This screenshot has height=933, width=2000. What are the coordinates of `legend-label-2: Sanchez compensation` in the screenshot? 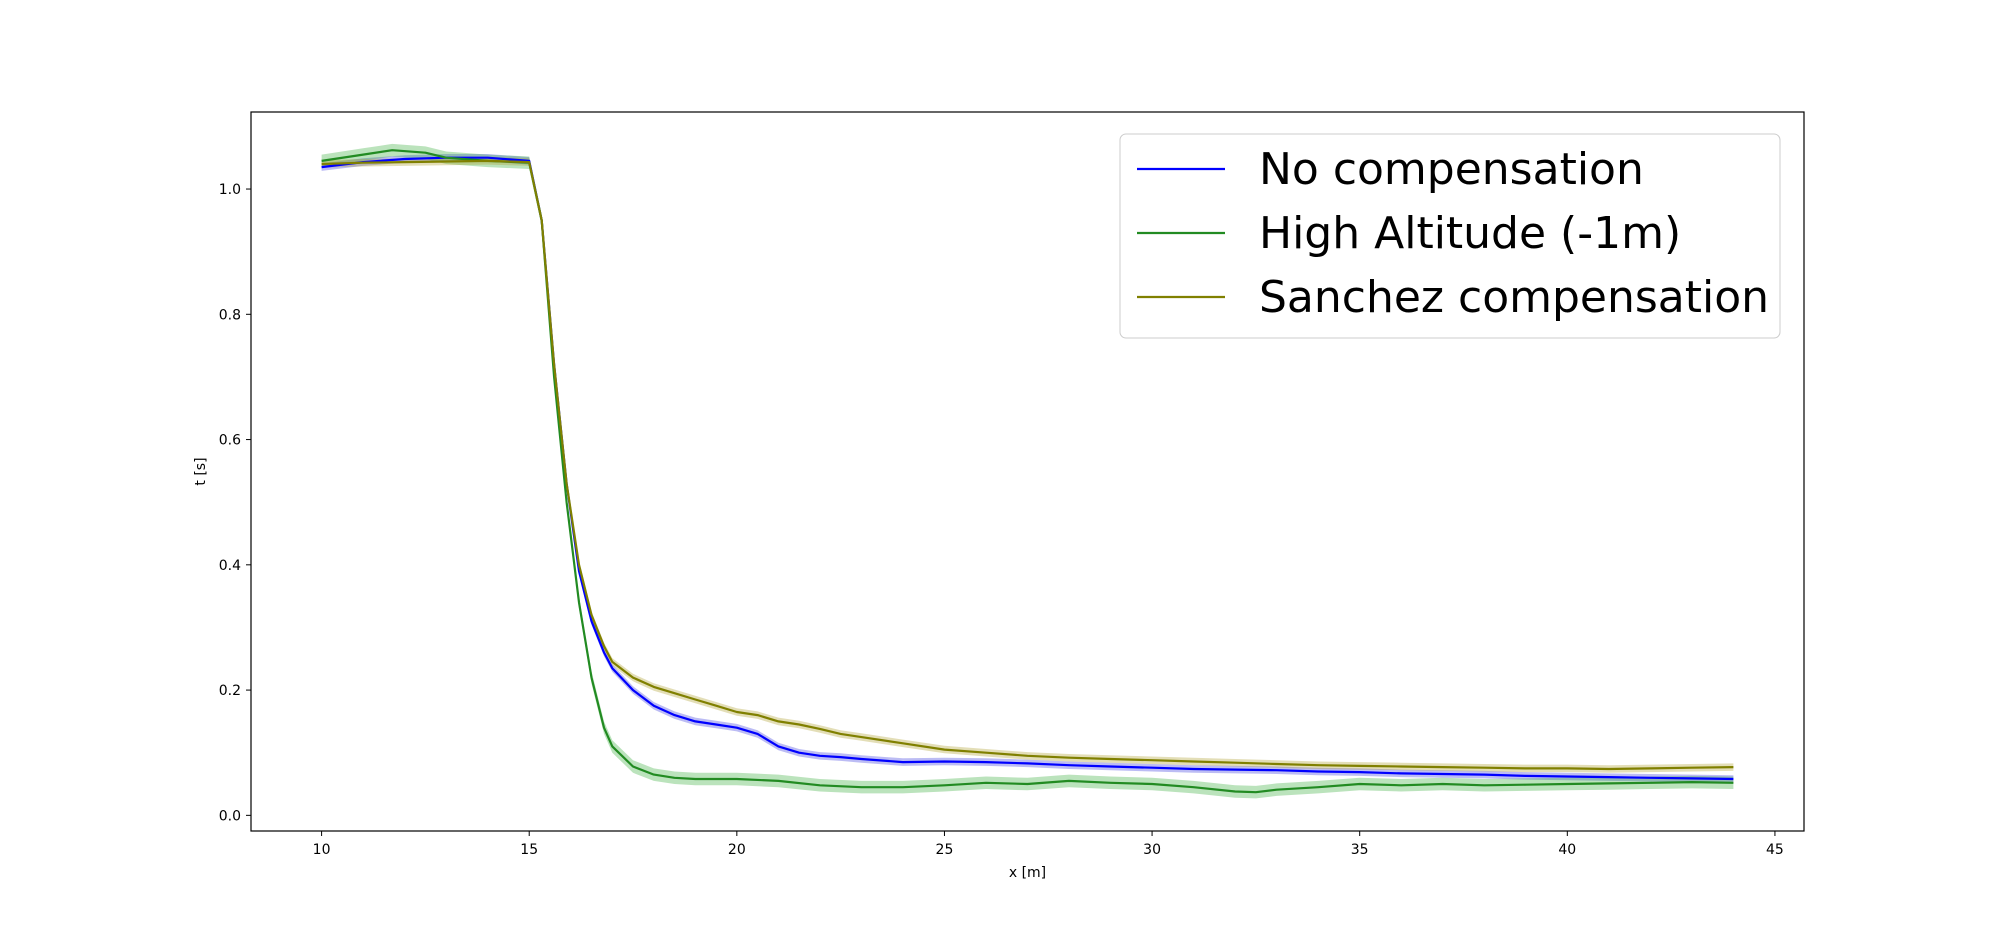 It's located at (1514, 297).